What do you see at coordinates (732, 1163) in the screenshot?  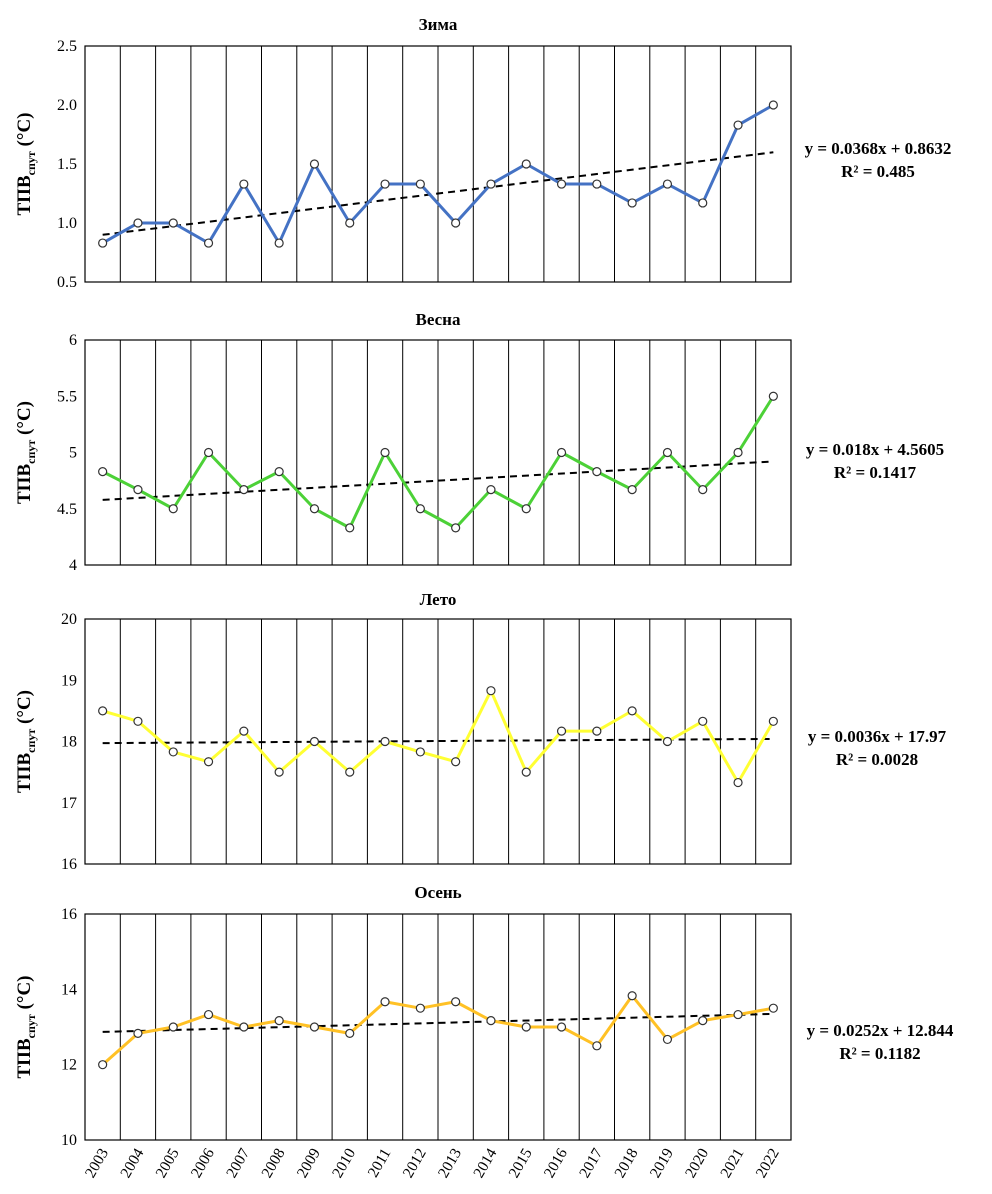 I see `x-tick-label: 2021` at bounding box center [732, 1163].